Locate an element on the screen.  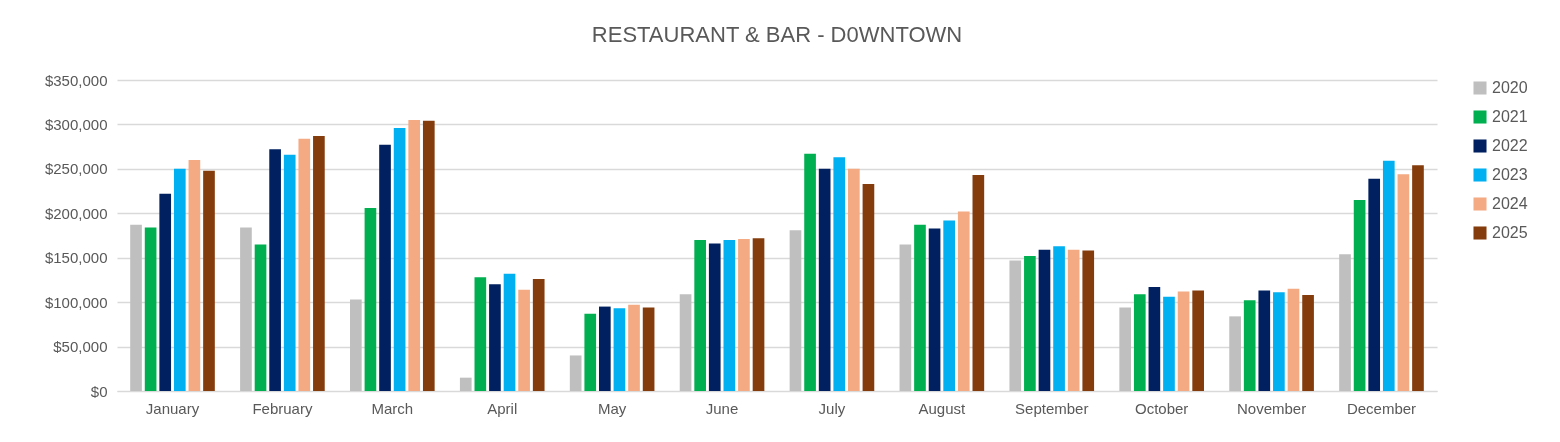
x-tick-label: July is located at coordinates (832, 408).